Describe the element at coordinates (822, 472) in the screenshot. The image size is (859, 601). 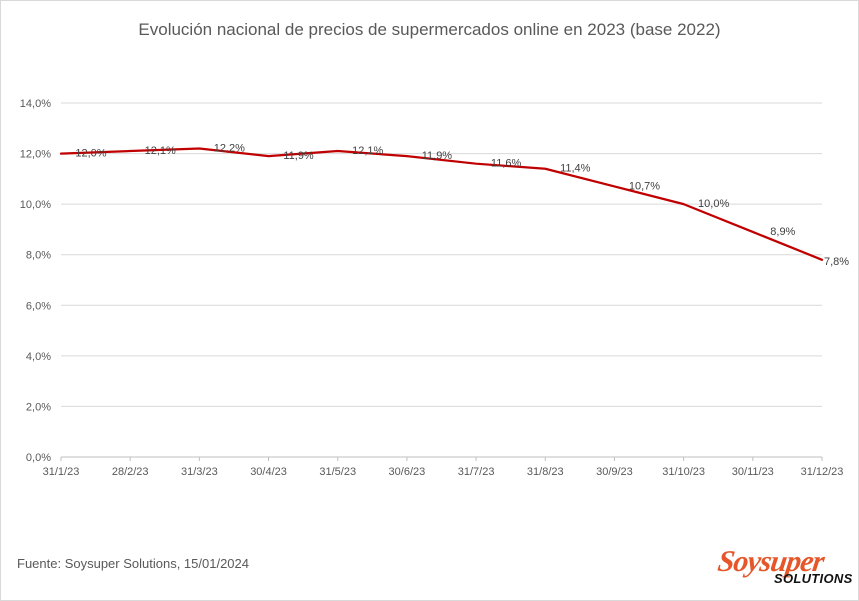
I see `x-tick-label: 31/12/23` at that location.